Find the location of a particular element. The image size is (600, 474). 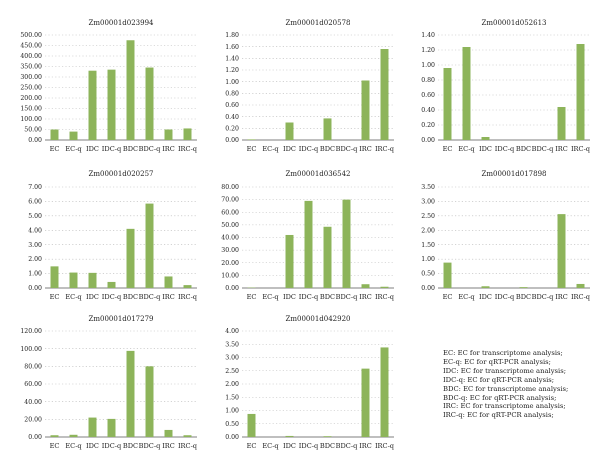

y-tick-label: 3.50 is located at coordinates (232, 344).